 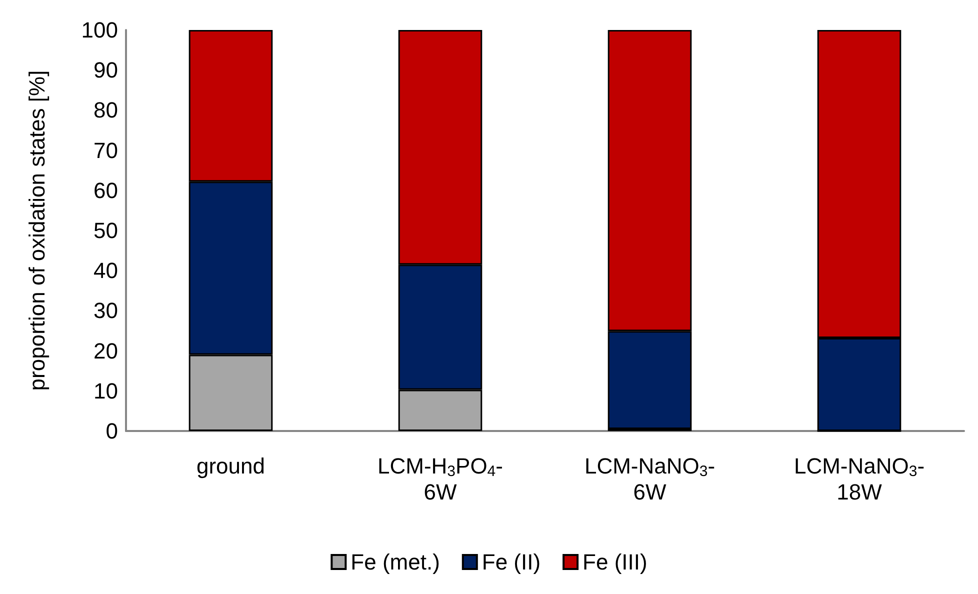 I want to click on y-tick-label: 60, so click(x=106, y=190).